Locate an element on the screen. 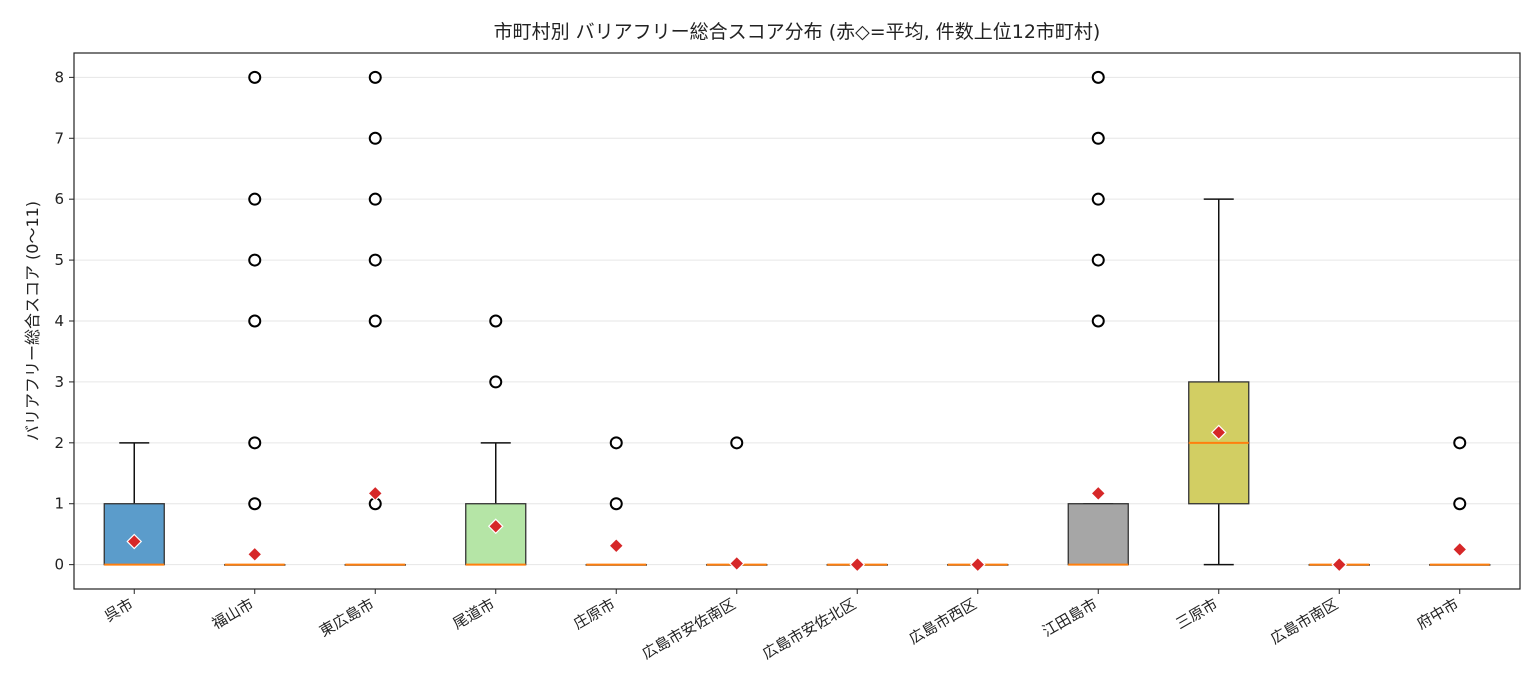 The height and width of the screenshot is (700, 1540). x-tick-label: 江田島市 is located at coordinates (1069, 618).